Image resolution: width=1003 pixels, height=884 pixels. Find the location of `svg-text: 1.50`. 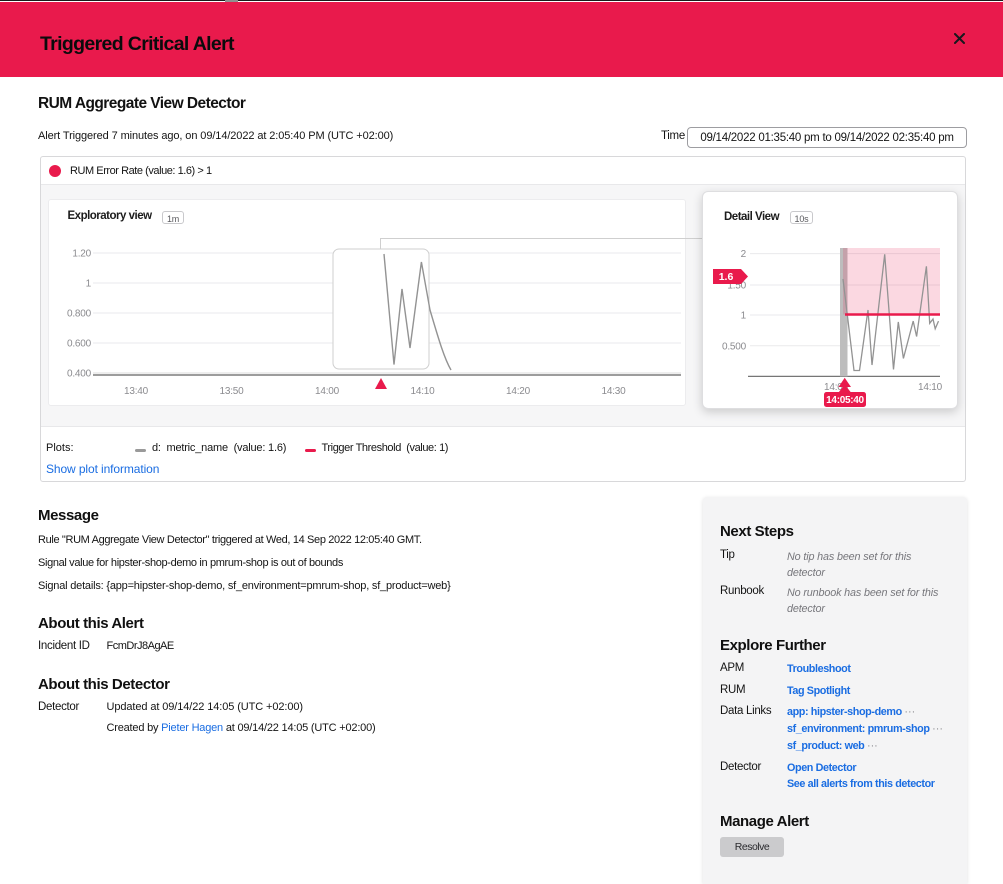

svg-text: 1.50 is located at coordinates (736, 286).